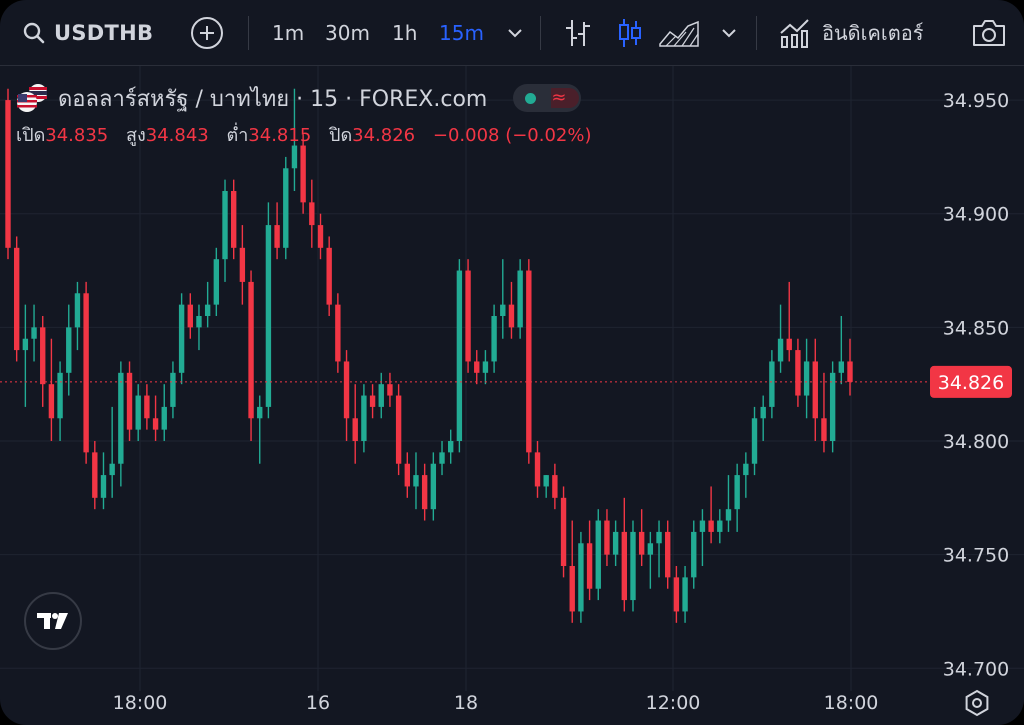  Describe the element at coordinates (33, 98) in the screenshot. I see `currency-flag-icon` at that location.